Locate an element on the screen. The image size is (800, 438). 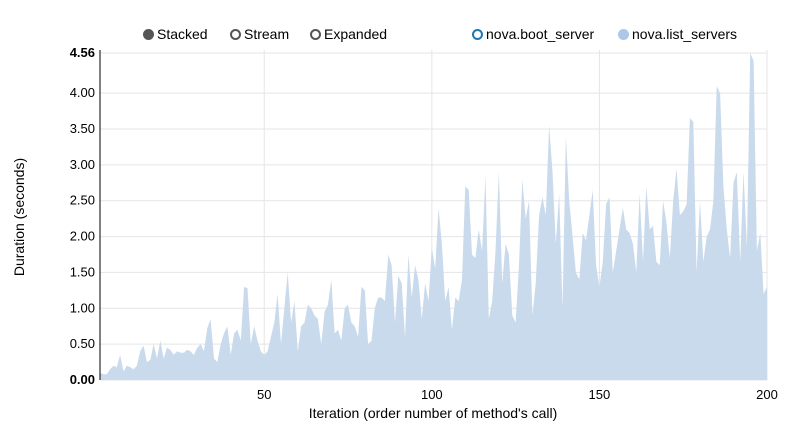
legend-label: nova.list_servers is located at coordinates (685, 34).